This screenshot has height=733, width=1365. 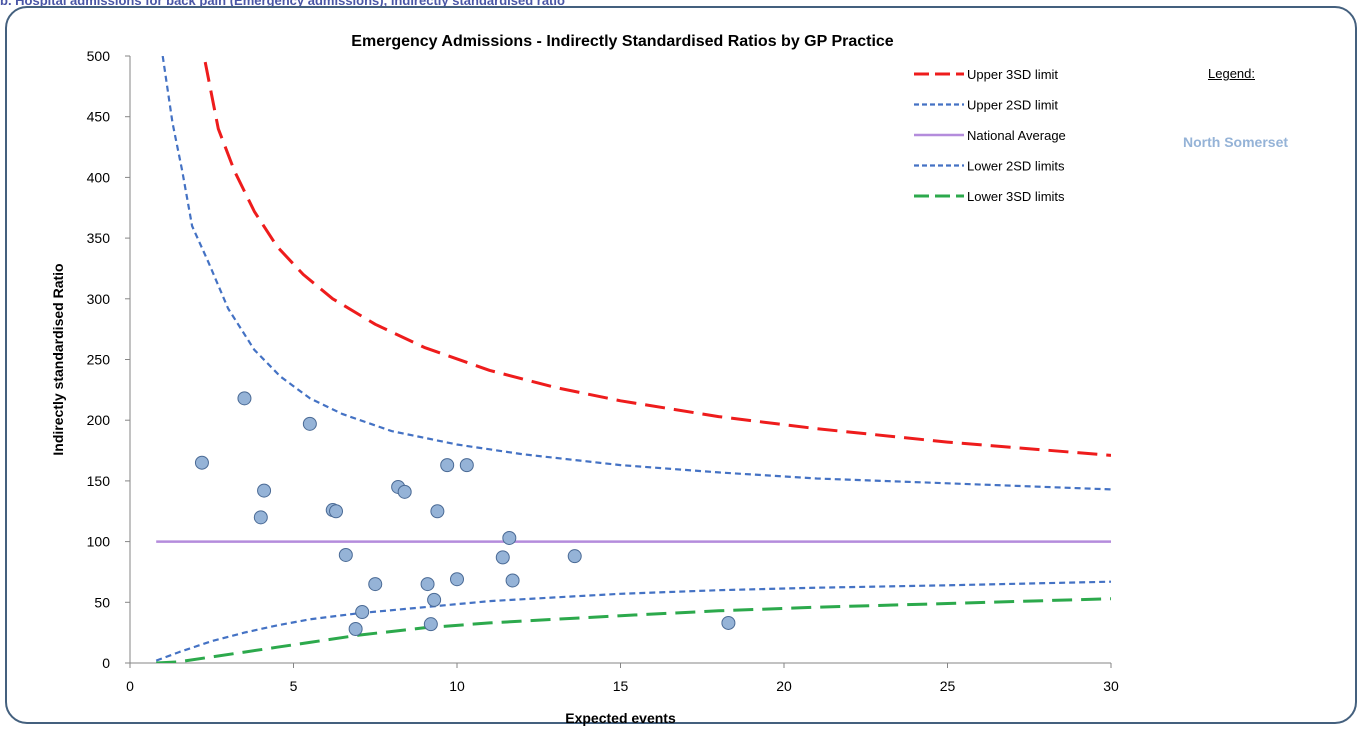 I want to click on legend-entry: National Average, so click(x=1016, y=135).